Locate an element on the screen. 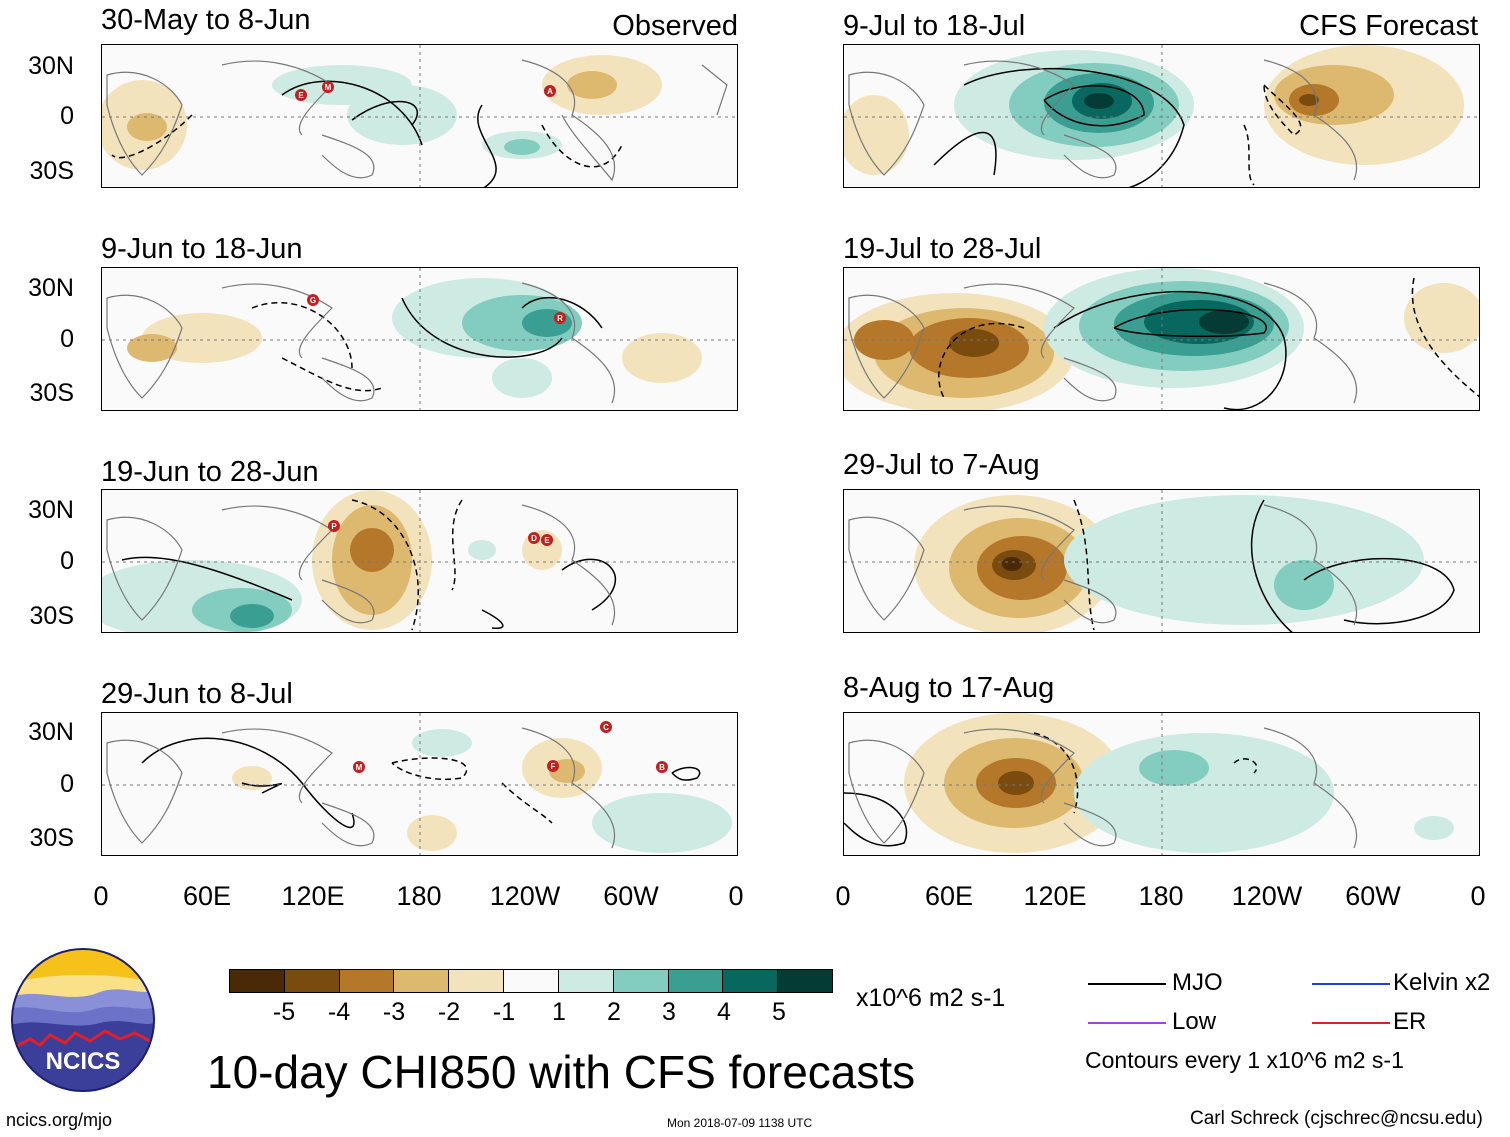  map-panel-obs-2: G R is located at coordinates (419, 339).